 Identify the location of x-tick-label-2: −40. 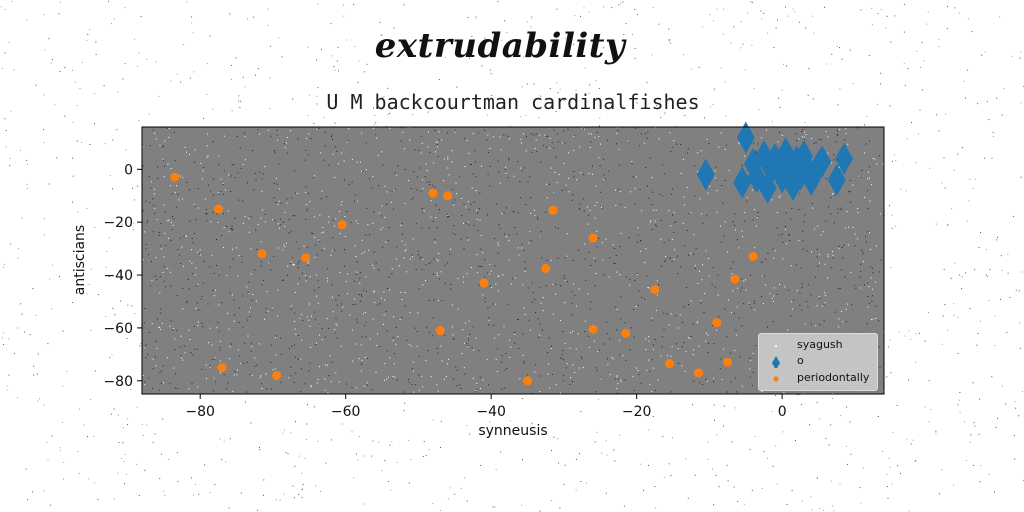
(491, 412).